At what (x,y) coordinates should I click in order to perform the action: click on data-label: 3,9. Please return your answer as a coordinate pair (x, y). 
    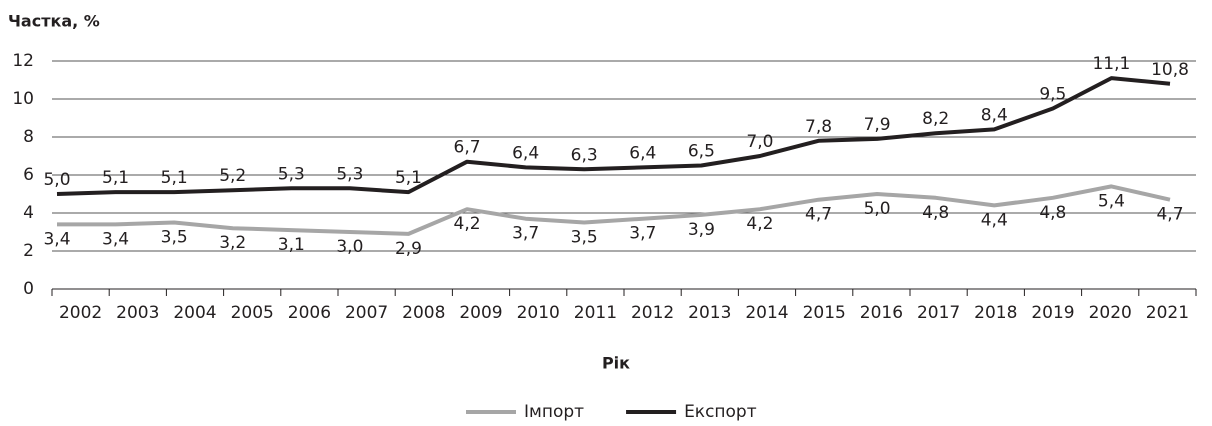
    Looking at the image, I should click on (701, 230).